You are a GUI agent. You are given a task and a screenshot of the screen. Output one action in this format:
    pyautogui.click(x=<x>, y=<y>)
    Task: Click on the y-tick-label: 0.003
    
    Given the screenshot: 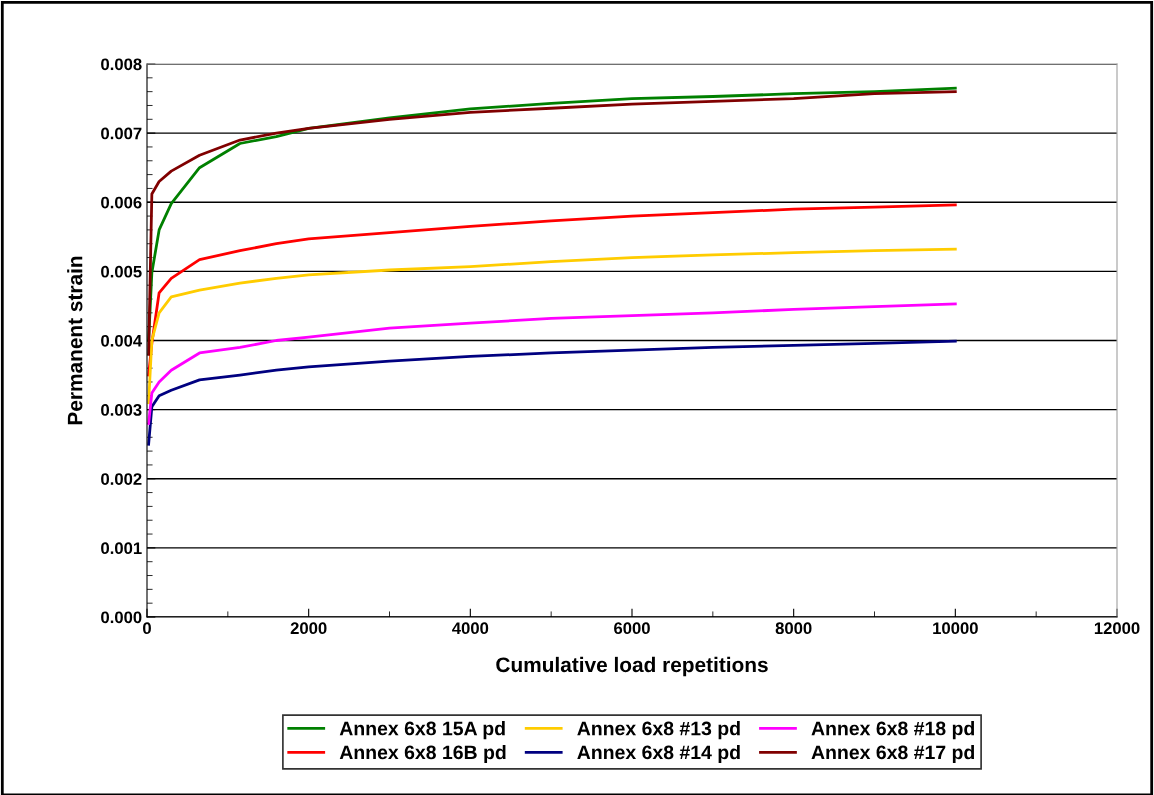 What is the action you would take?
    pyautogui.click(x=121, y=410)
    